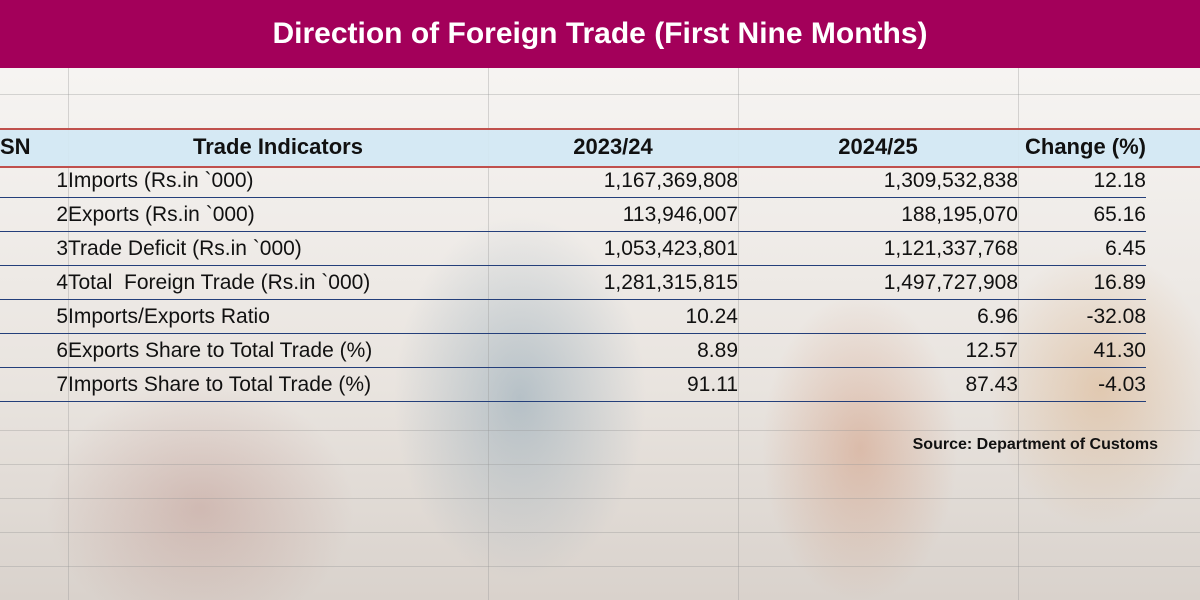 The image size is (1200, 600). What do you see at coordinates (34, 350) in the screenshot?
I see `cell-sn: 6` at bounding box center [34, 350].